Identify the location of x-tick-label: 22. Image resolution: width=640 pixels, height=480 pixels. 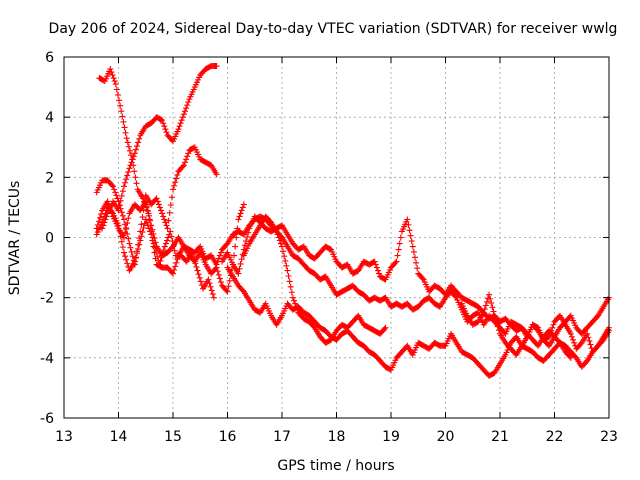
(555, 437).